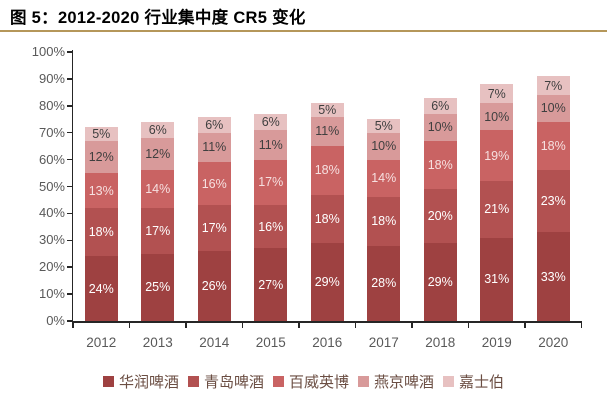 The image size is (607, 401). I want to click on bar-segment-华润啤酒-2020: 33%, so click(553, 276).